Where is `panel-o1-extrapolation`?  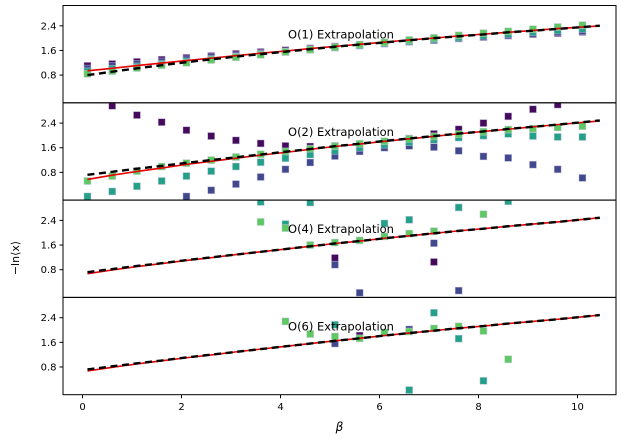 panel-o1-extrapolation is located at coordinates (341, 49).